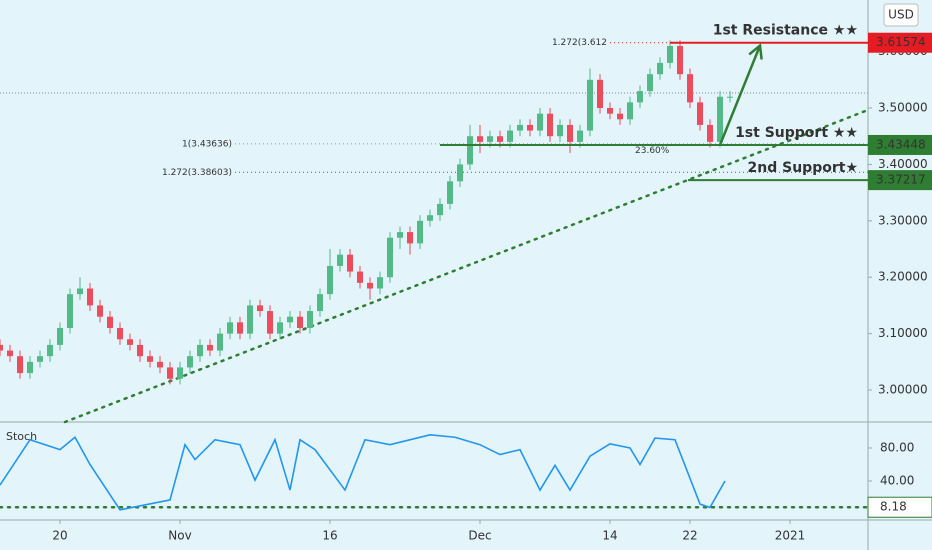  I want to click on y-tick-label: 3.50000, so click(903, 108).